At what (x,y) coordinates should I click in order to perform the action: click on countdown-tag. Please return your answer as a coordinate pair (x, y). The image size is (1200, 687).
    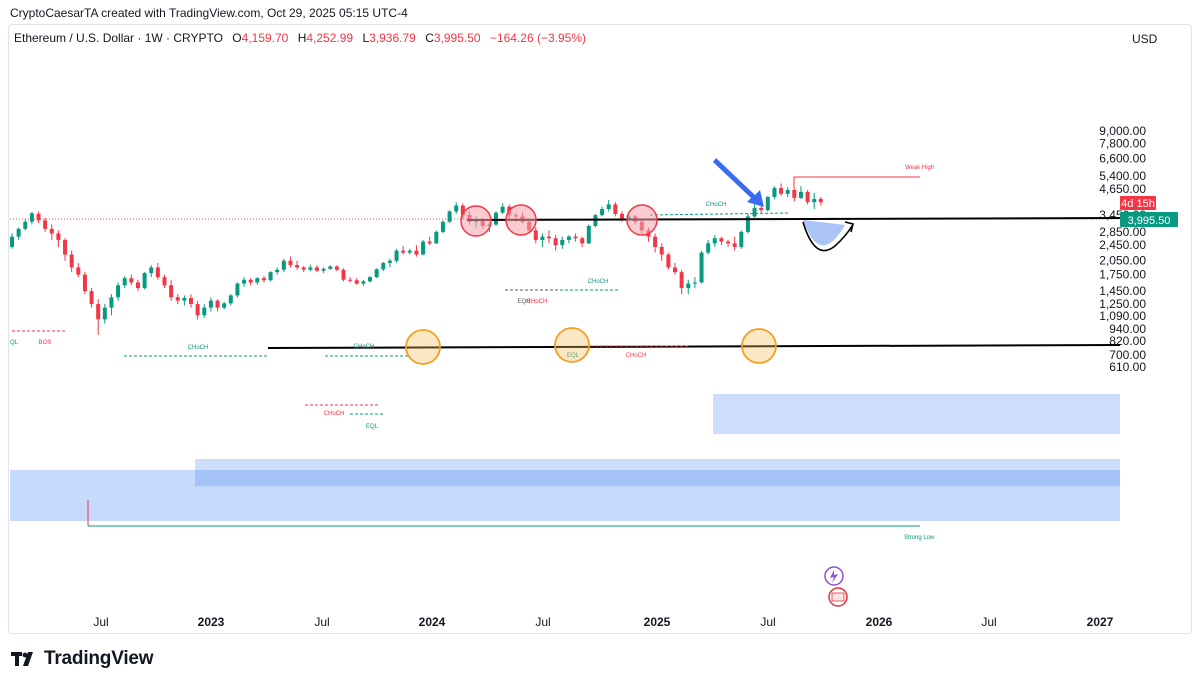
    Looking at the image, I should click on (1138, 203).